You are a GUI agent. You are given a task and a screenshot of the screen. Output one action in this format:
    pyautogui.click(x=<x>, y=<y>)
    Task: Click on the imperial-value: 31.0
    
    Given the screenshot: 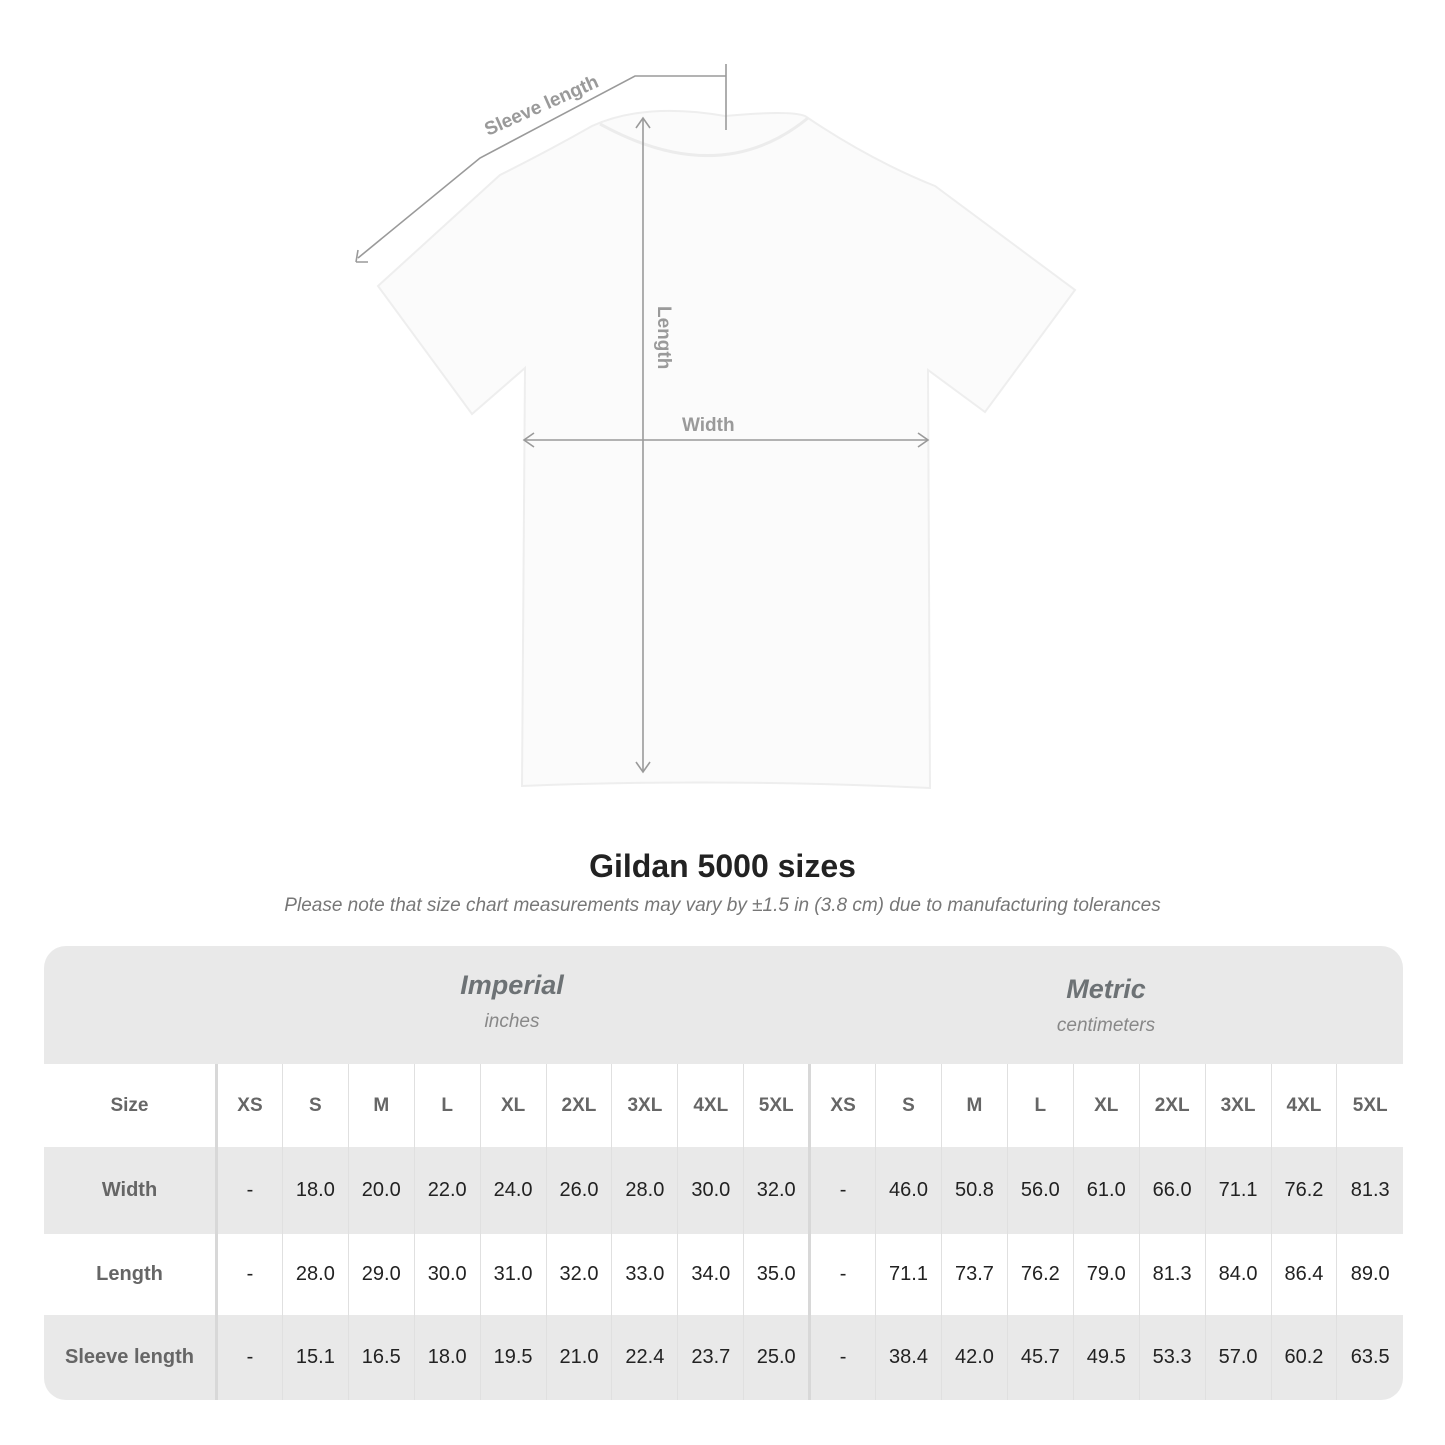 What is the action you would take?
    pyautogui.click(x=513, y=1274)
    